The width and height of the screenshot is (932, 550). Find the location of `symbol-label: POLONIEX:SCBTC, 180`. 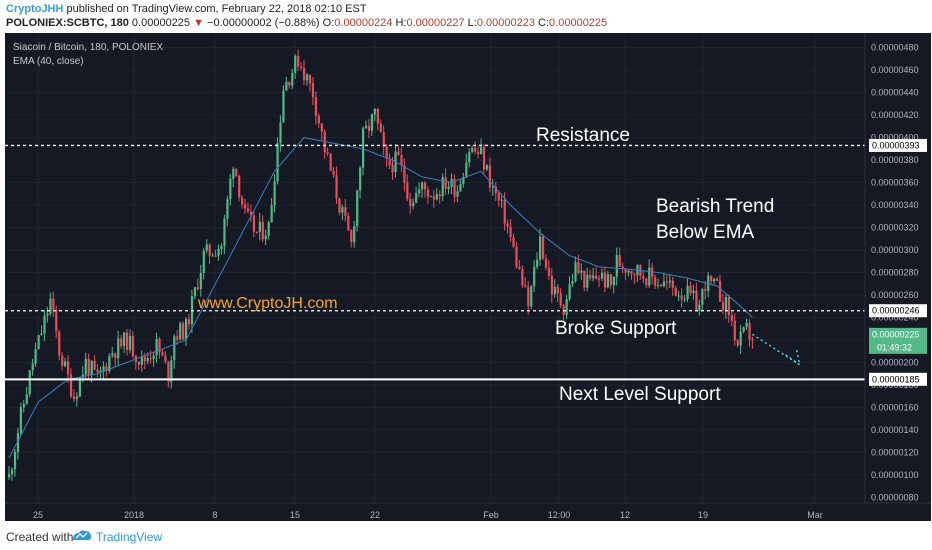

symbol-label: POLONIEX:SCBTC, 180 is located at coordinates (67, 23).